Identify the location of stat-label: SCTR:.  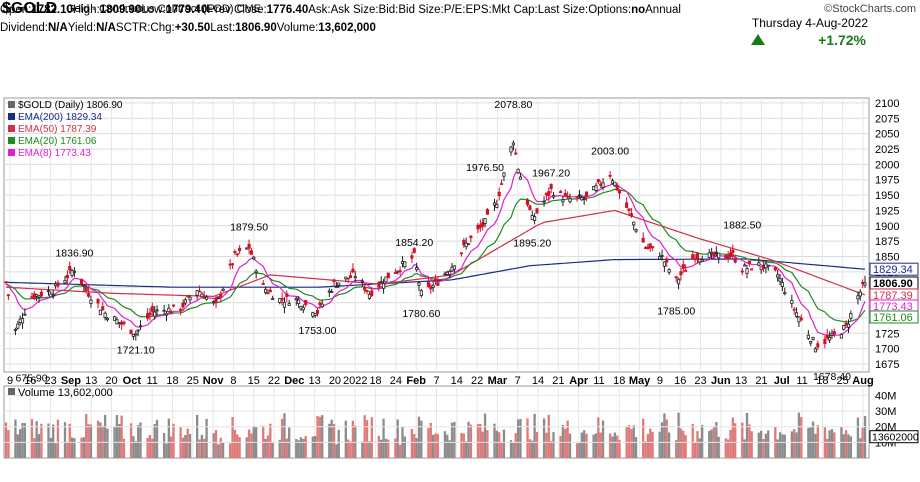
(133, 28).